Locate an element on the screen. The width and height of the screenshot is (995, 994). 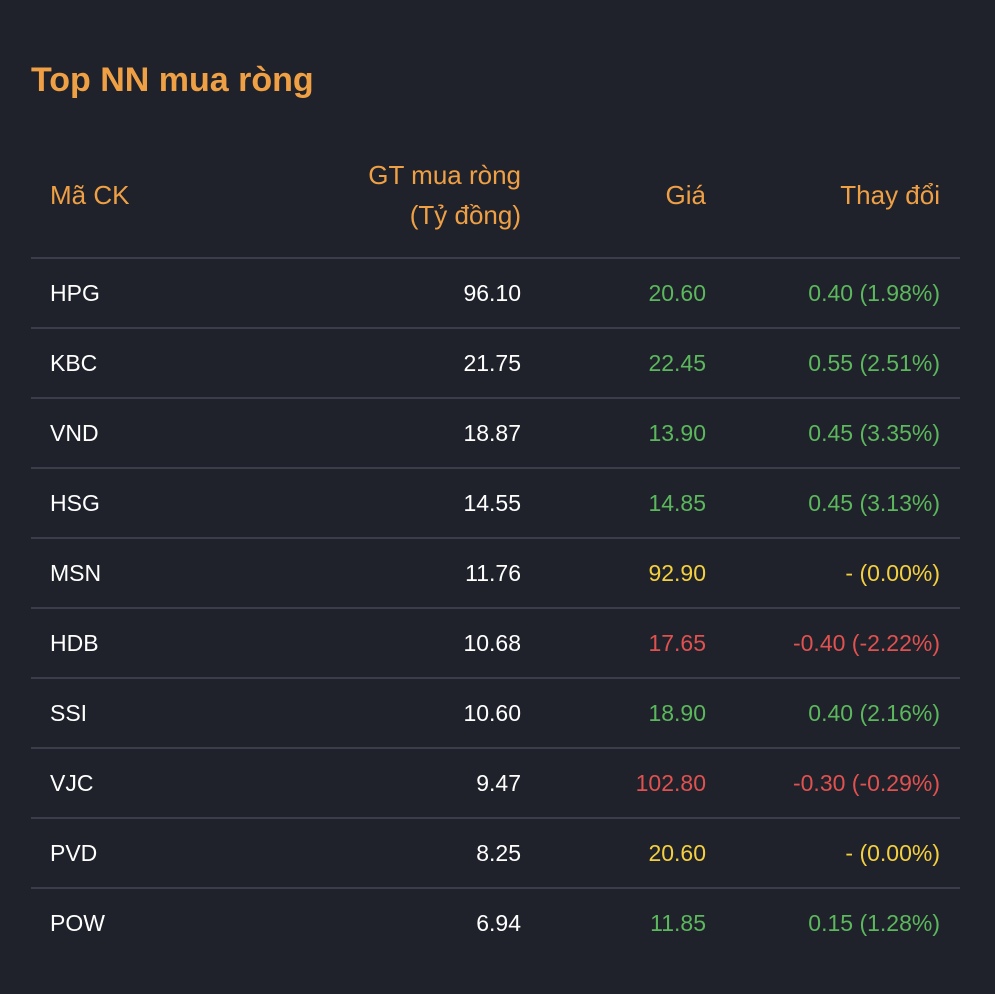
table-row: SSI 10.60 18.90 0.40 (2.16%) is located at coordinates (495, 714).